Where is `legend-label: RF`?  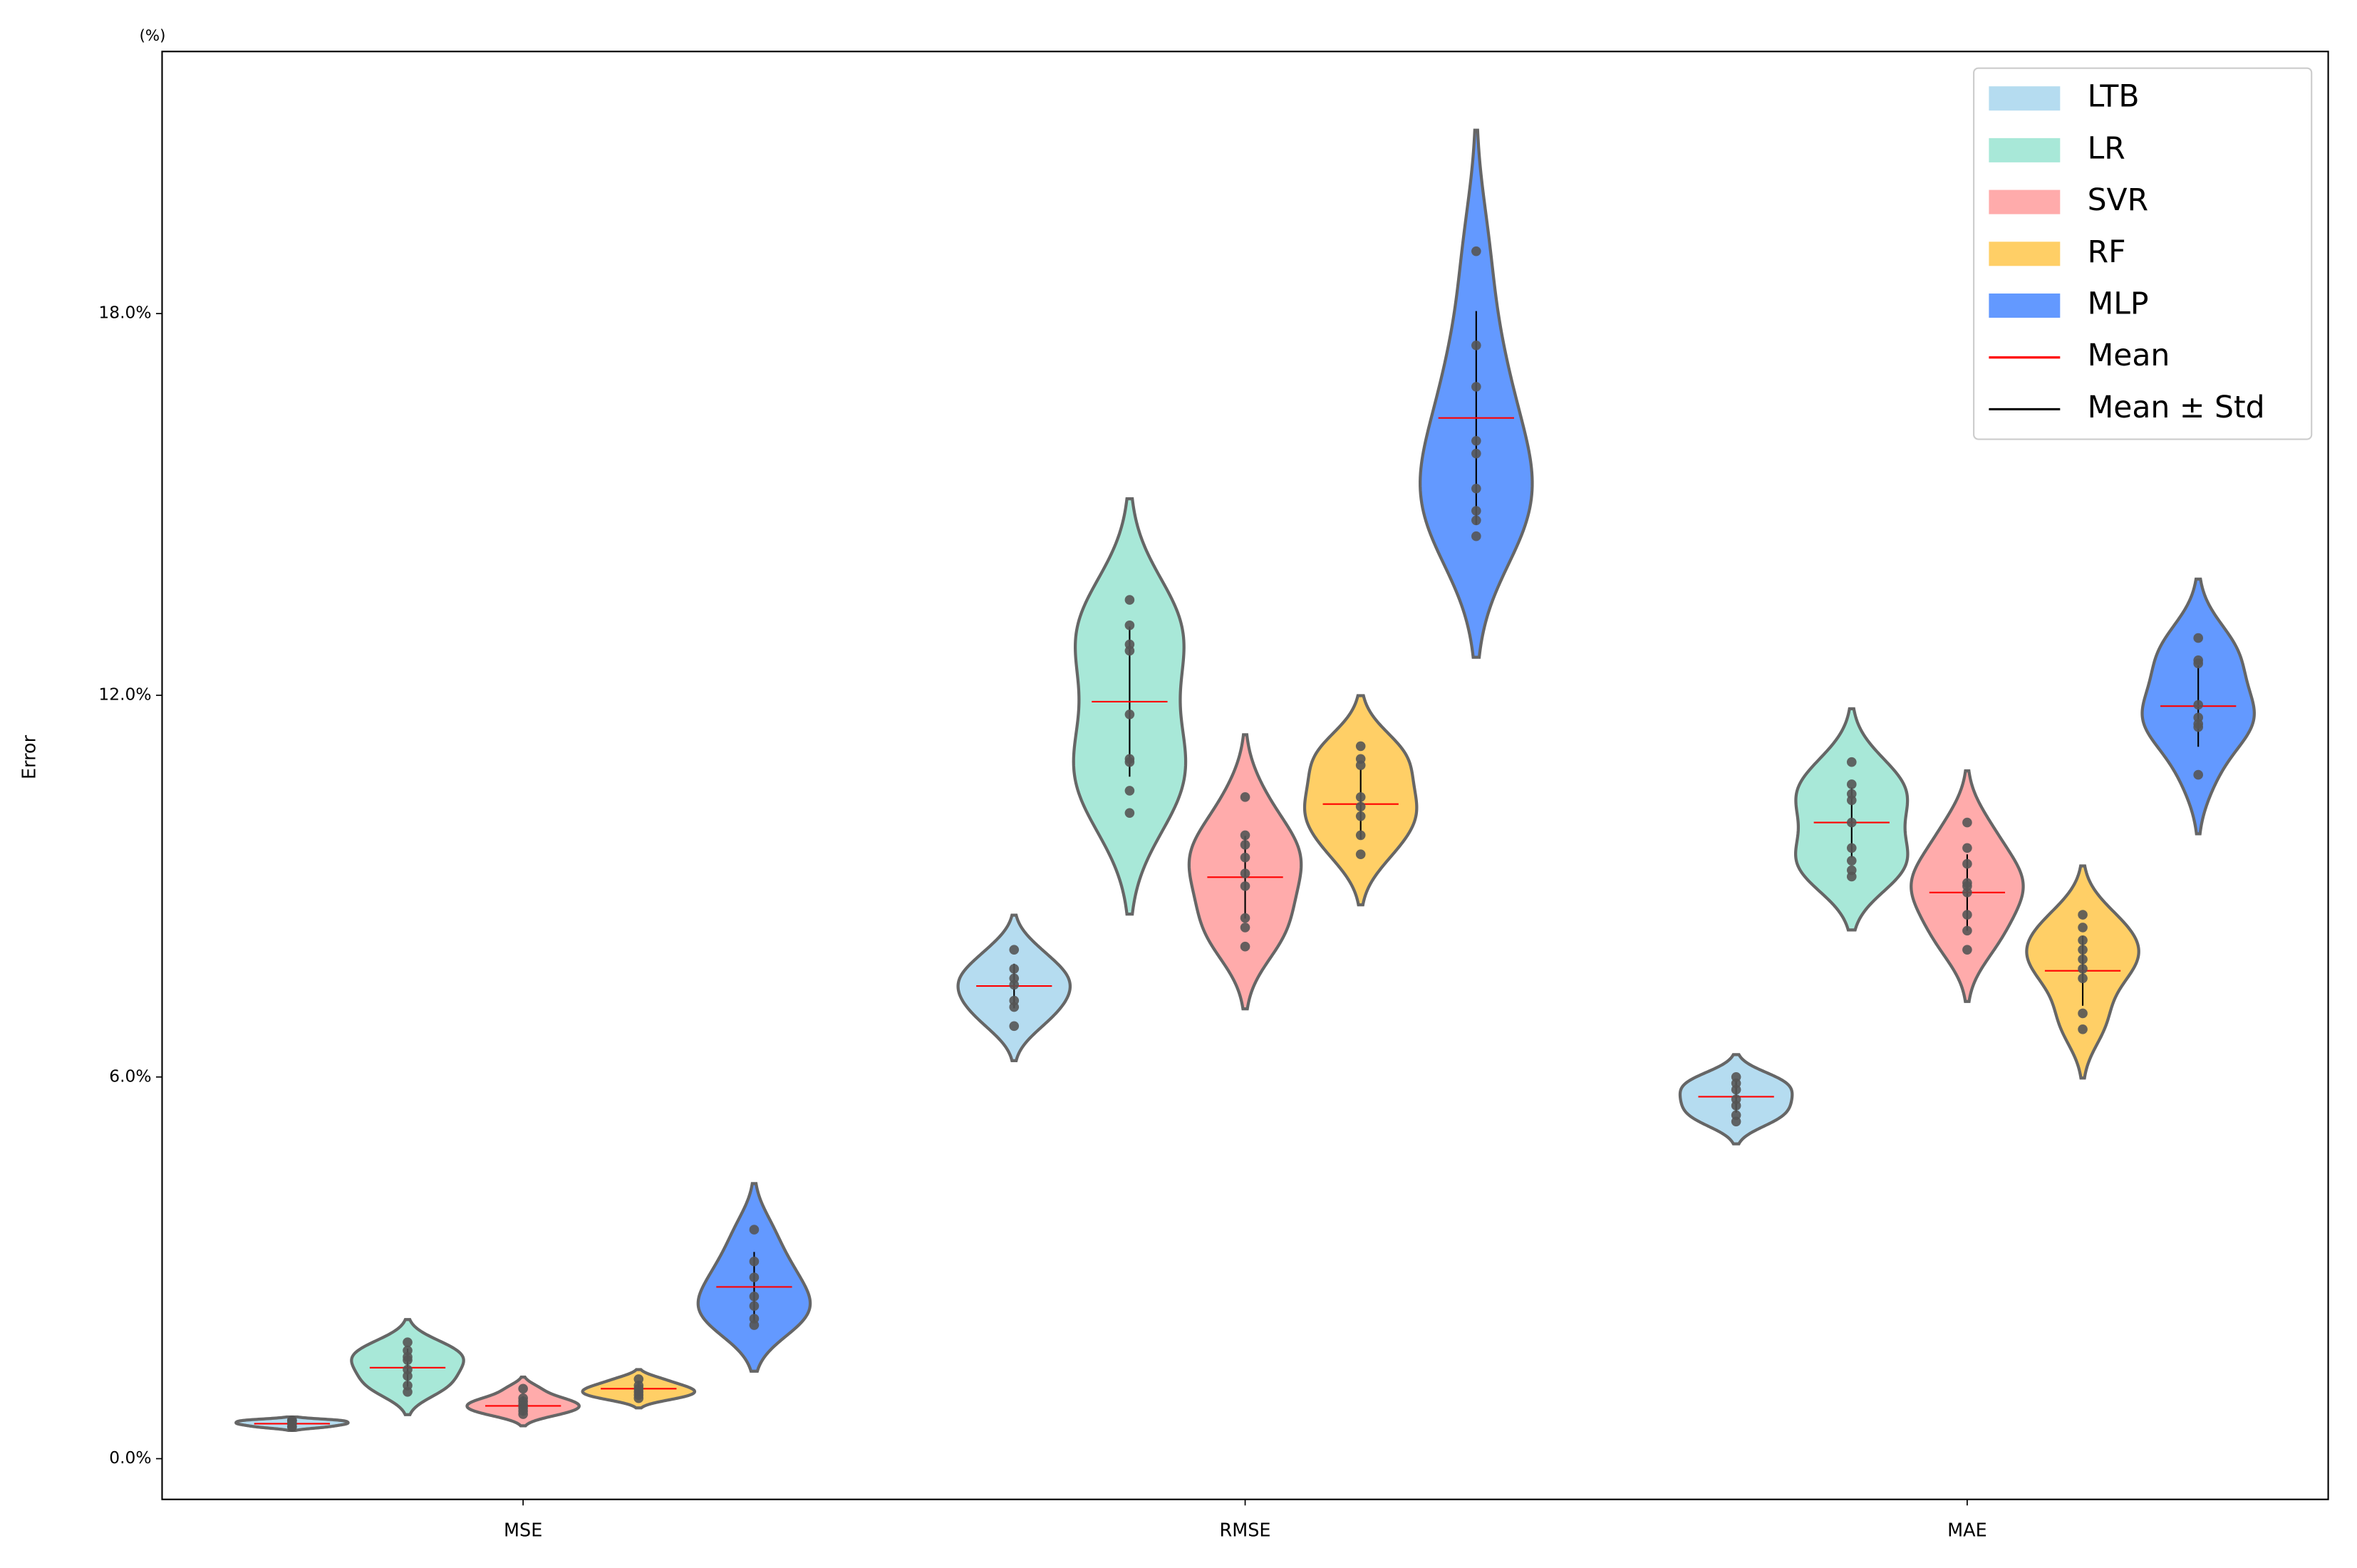
legend-label: RF is located at coordinates (2107, 252).